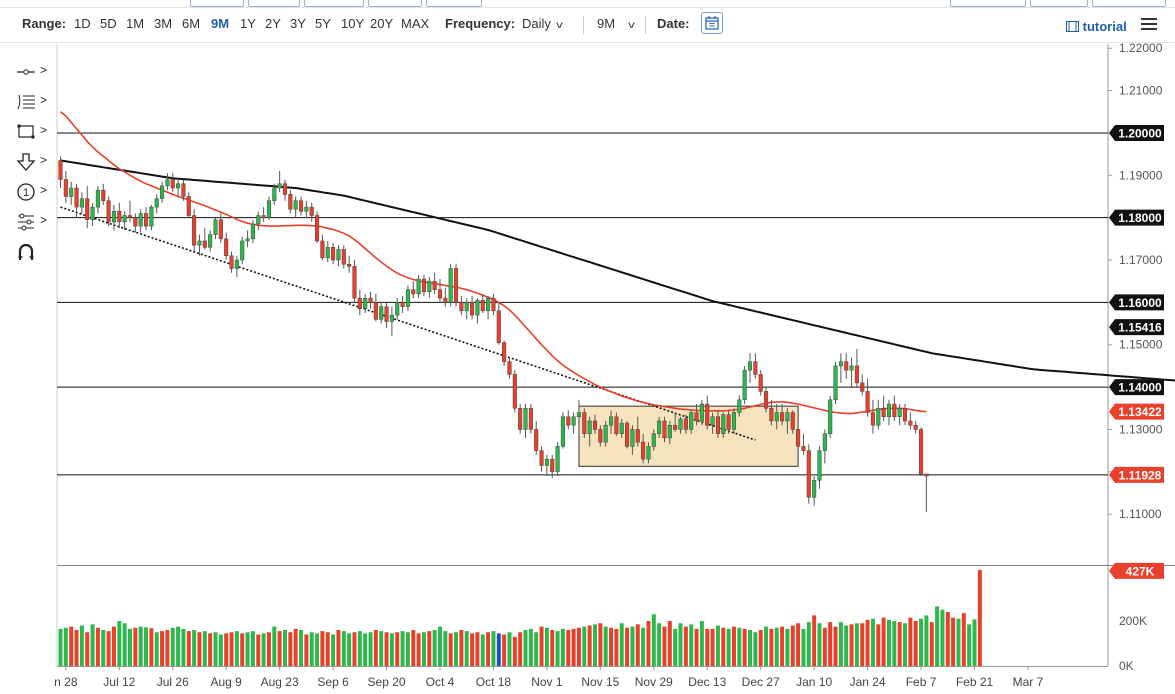 The height and width of the screenshot is (694, 1175). Describe the element at coordinates (1141, 345) in the screenshot. I see `y-tick-label: 1.15000` at that location.